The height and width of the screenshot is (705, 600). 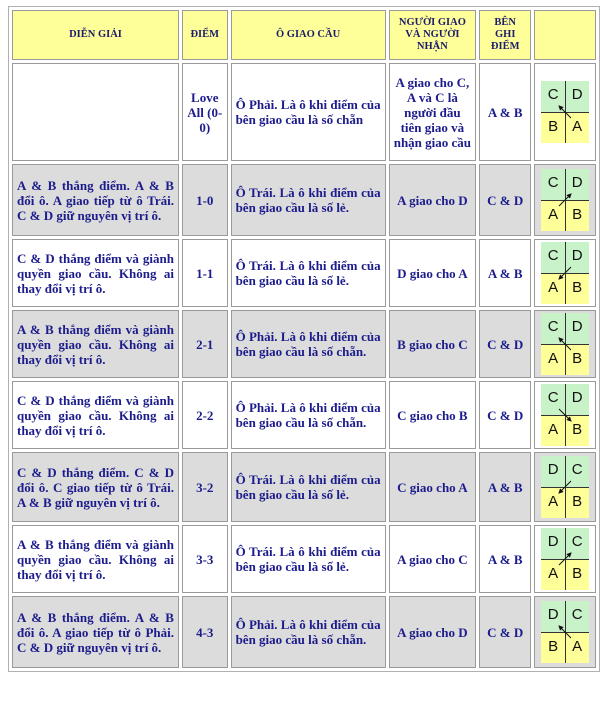 I want to click on score-cell: 2-2, so click(x=204, y=415).